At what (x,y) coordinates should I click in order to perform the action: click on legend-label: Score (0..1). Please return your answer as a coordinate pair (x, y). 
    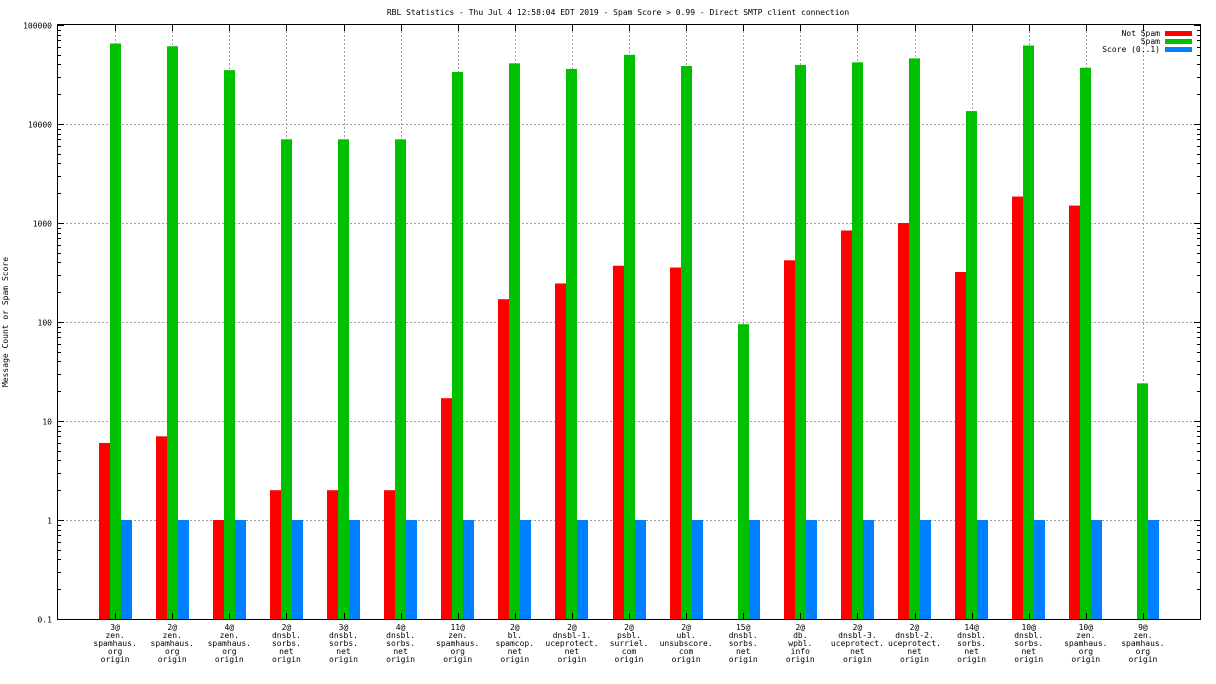
    Looking at the image, I should click on (1131, 49).